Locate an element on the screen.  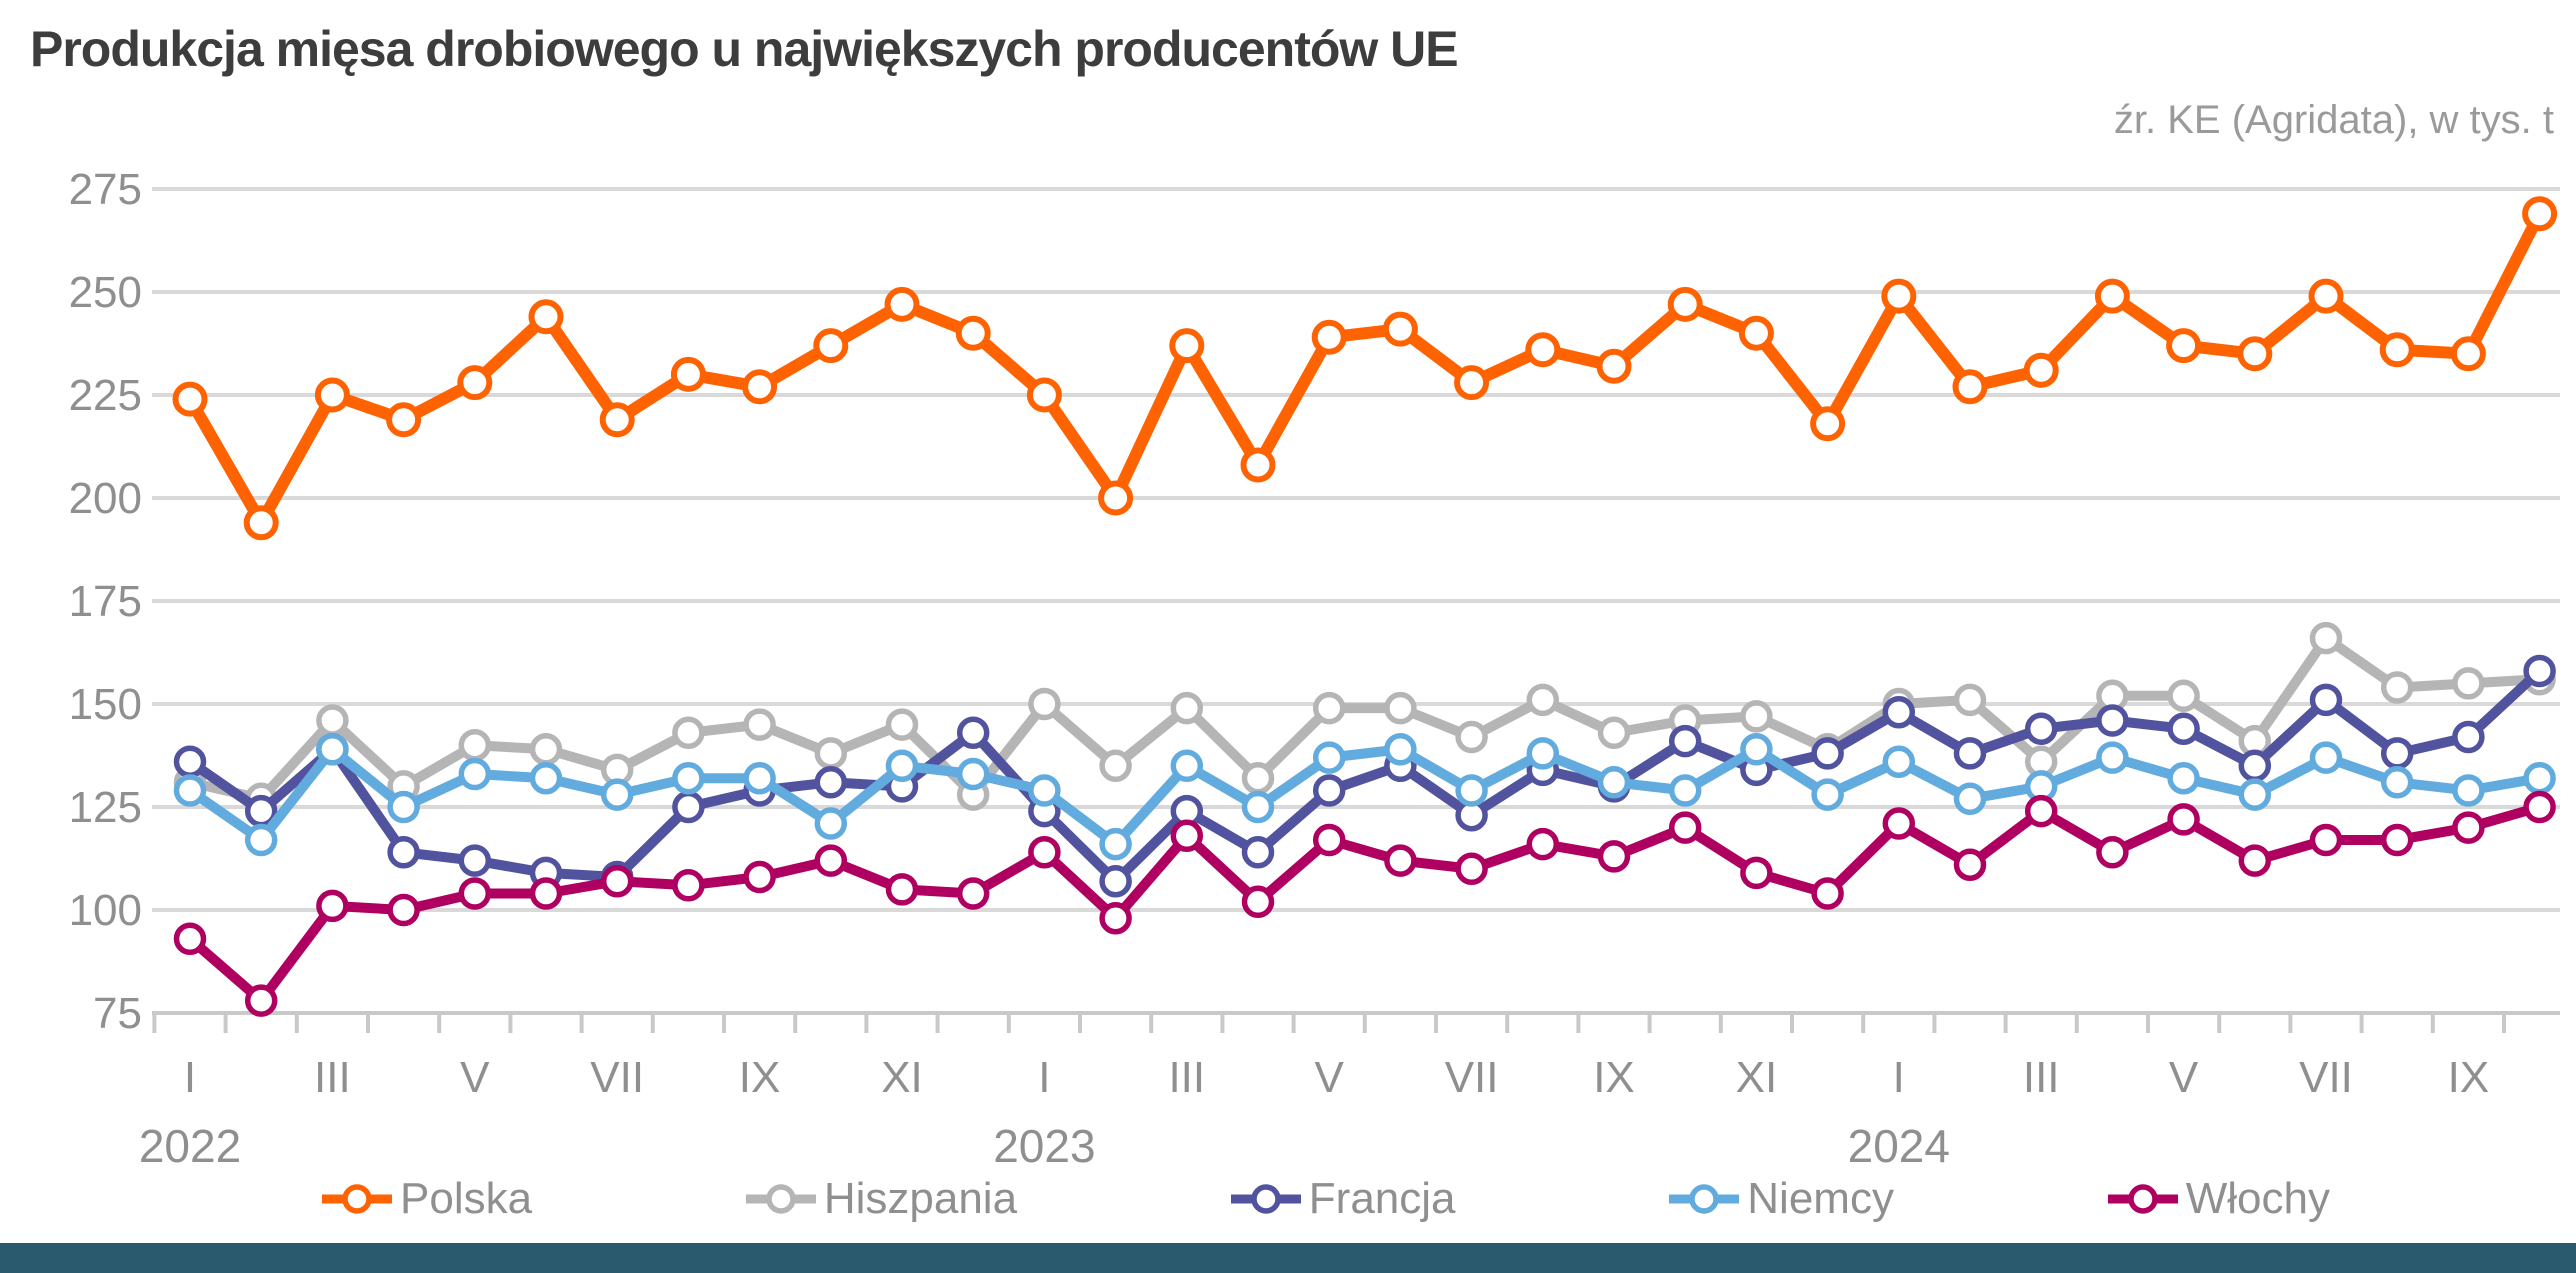
year-labels: 2022 2023 2024 is located at coordinates (1044, 1146).